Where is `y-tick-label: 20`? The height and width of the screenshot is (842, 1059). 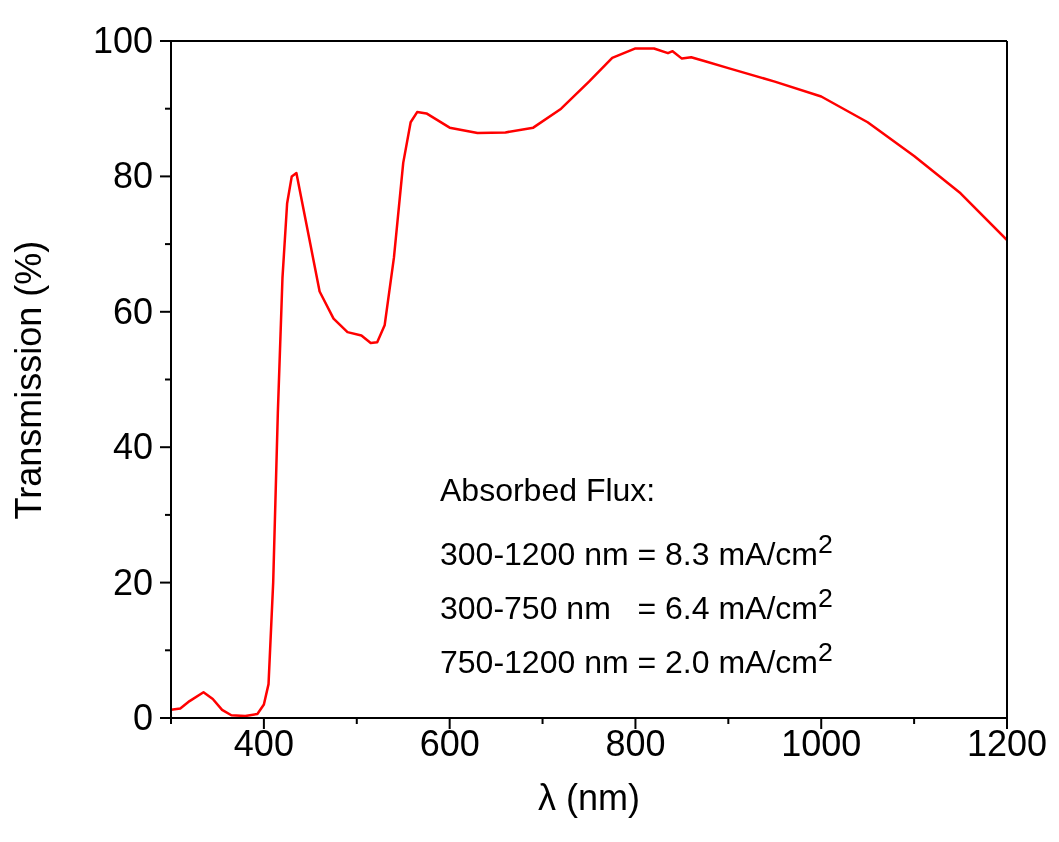 y-tick-label: 20 is located at coordinates (132, 582).